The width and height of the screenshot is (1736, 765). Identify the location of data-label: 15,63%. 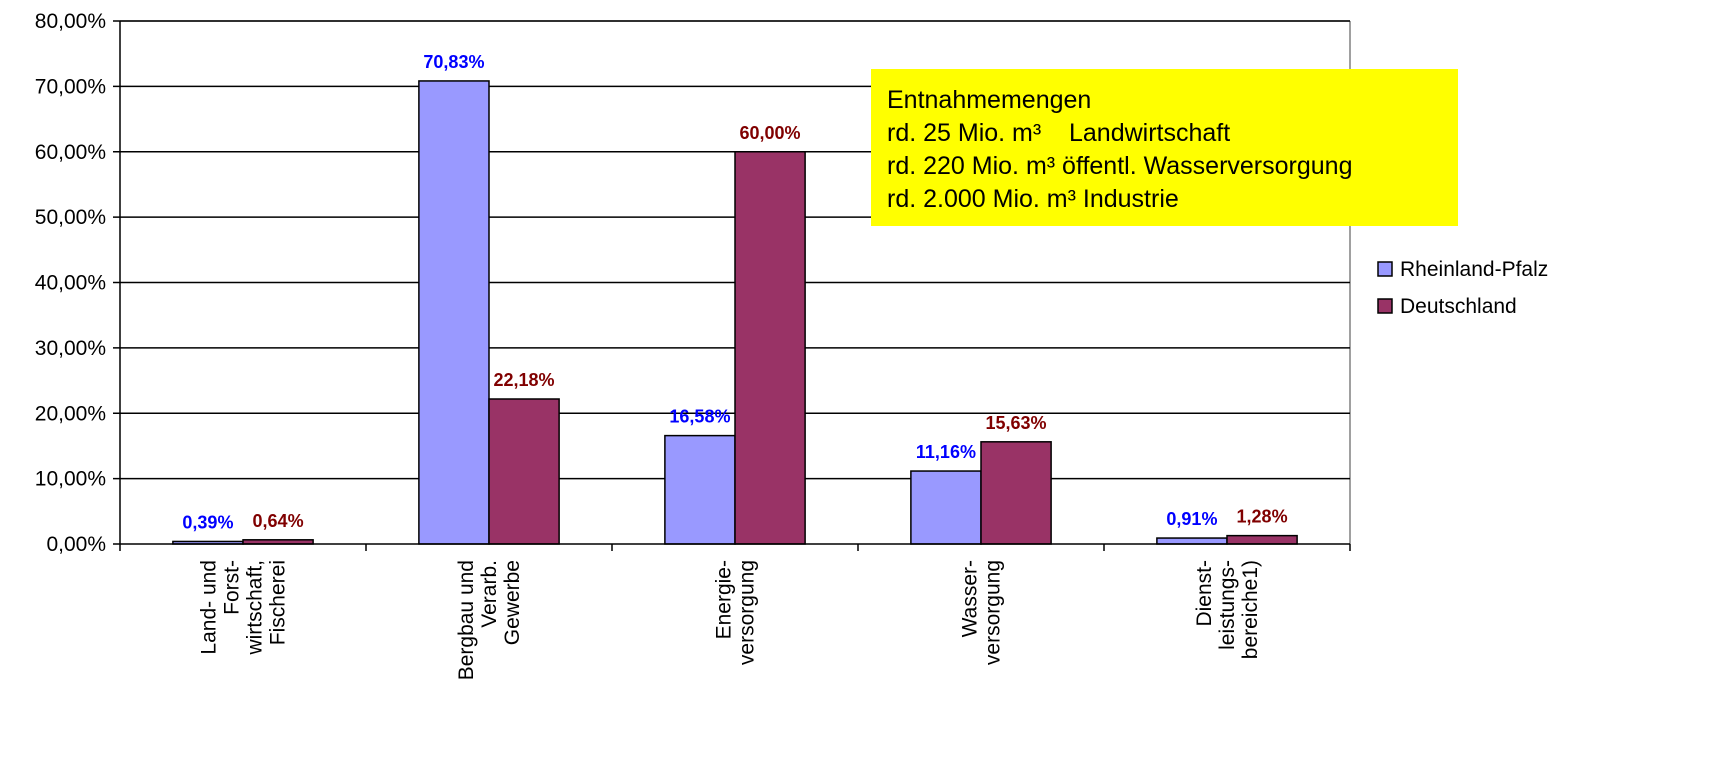
(1016, 423).